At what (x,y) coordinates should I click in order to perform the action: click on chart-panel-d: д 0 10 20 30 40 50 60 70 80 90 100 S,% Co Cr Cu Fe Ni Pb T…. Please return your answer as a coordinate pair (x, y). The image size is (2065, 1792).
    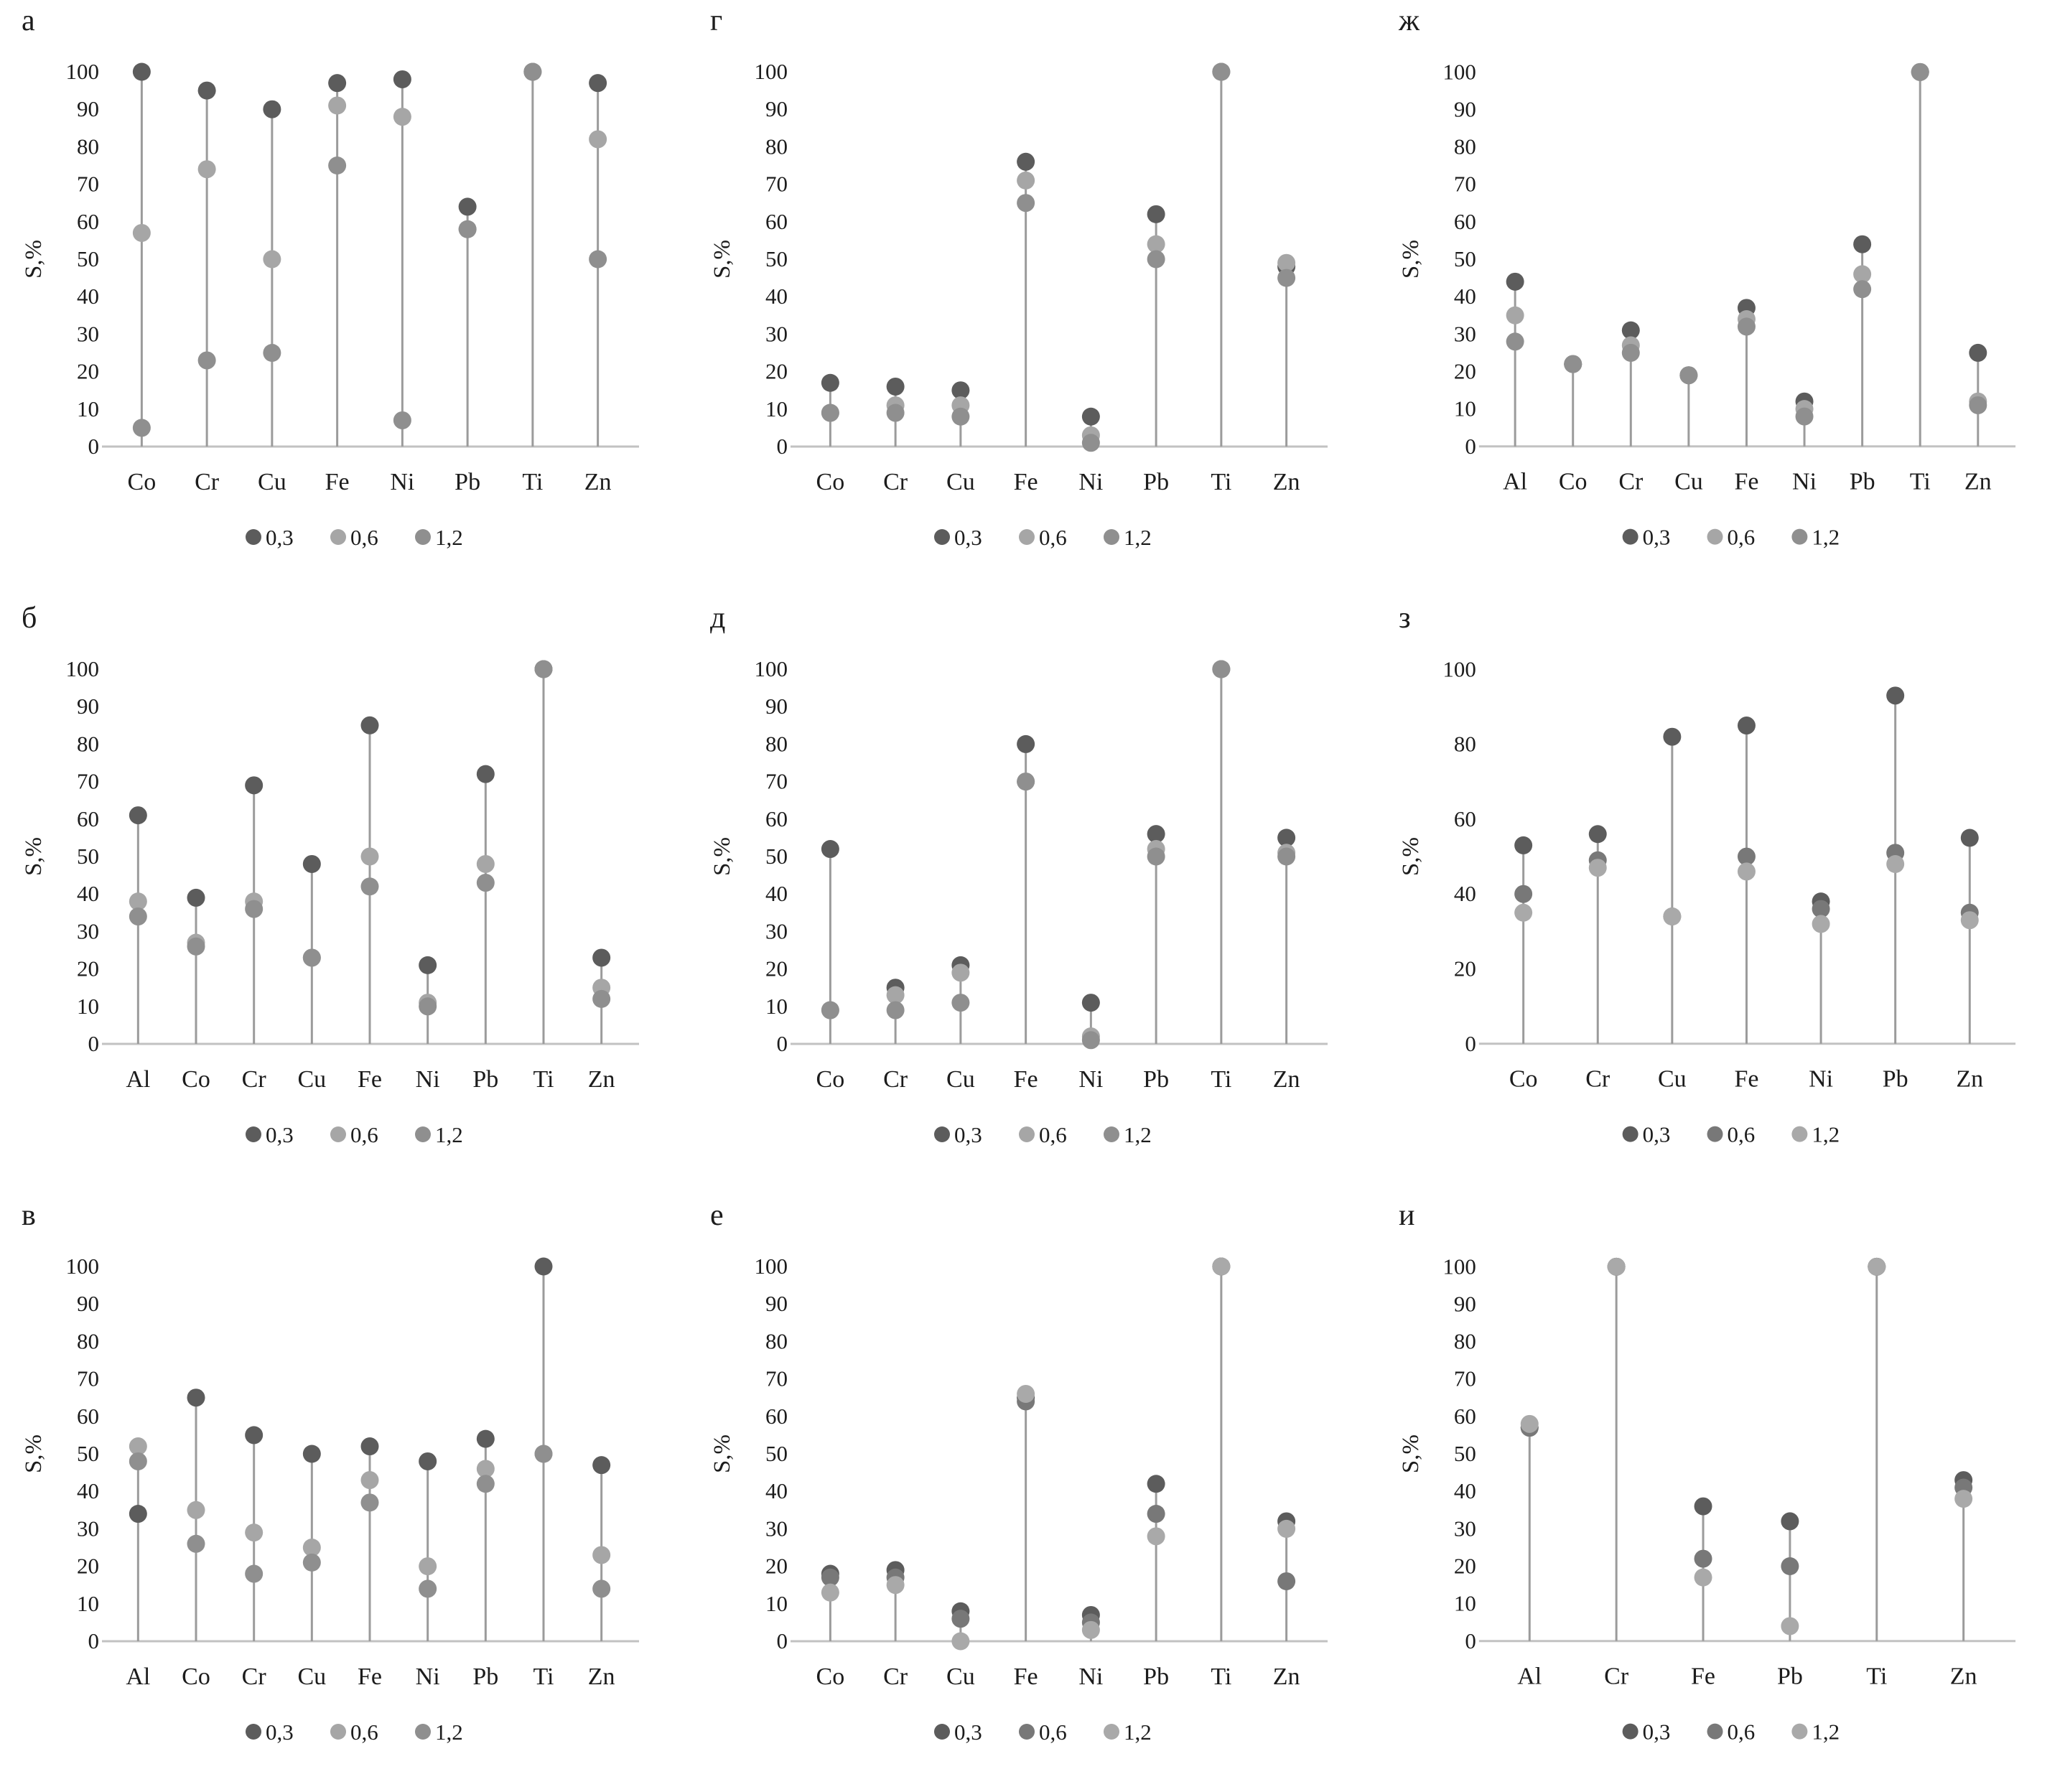
    Looking at the image, I should click on (1033, 896).